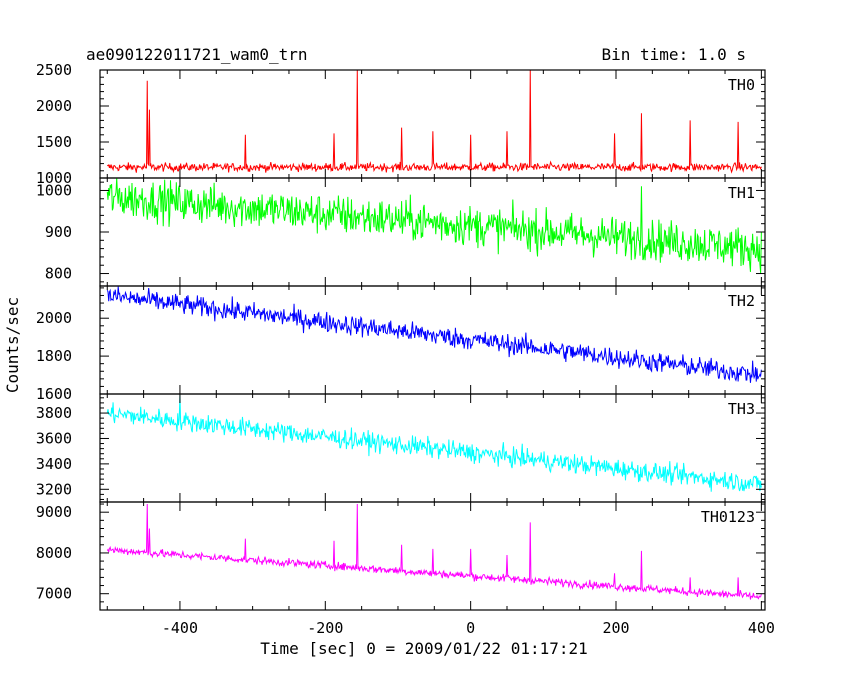 This screenshot has width=850, height=685. What do you see at coordinates (434, 443) in the screenshot?
I see `series-line-th3` at bounding box center [434, 443].